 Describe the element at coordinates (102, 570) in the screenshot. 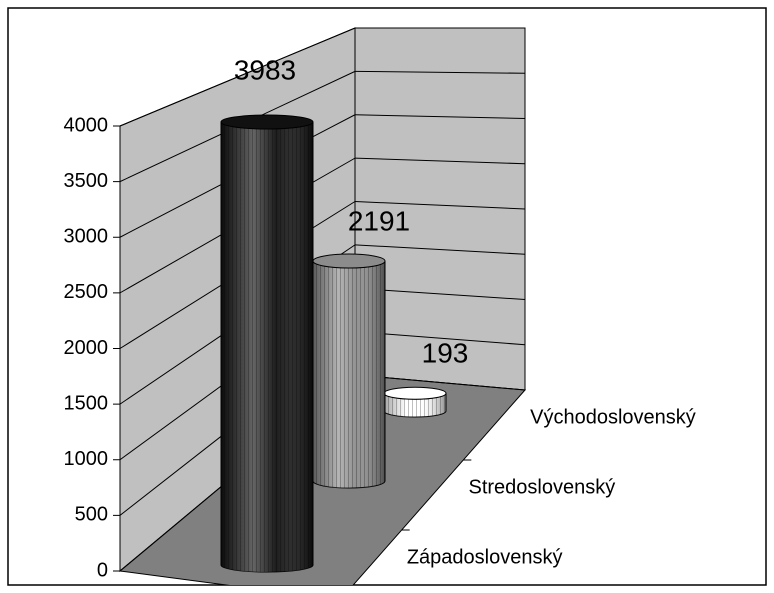

I see `y-tick-label: 0` at that location.